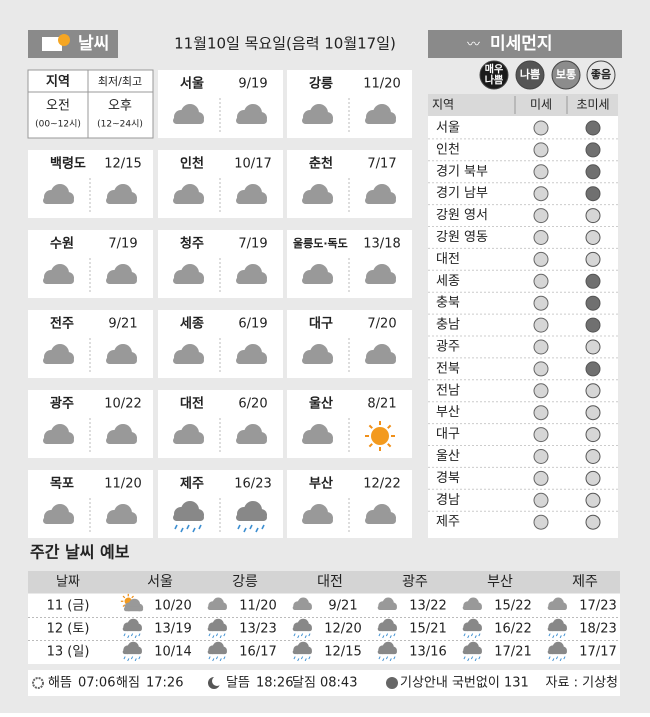  I want to click on footer, so click(324, 683).